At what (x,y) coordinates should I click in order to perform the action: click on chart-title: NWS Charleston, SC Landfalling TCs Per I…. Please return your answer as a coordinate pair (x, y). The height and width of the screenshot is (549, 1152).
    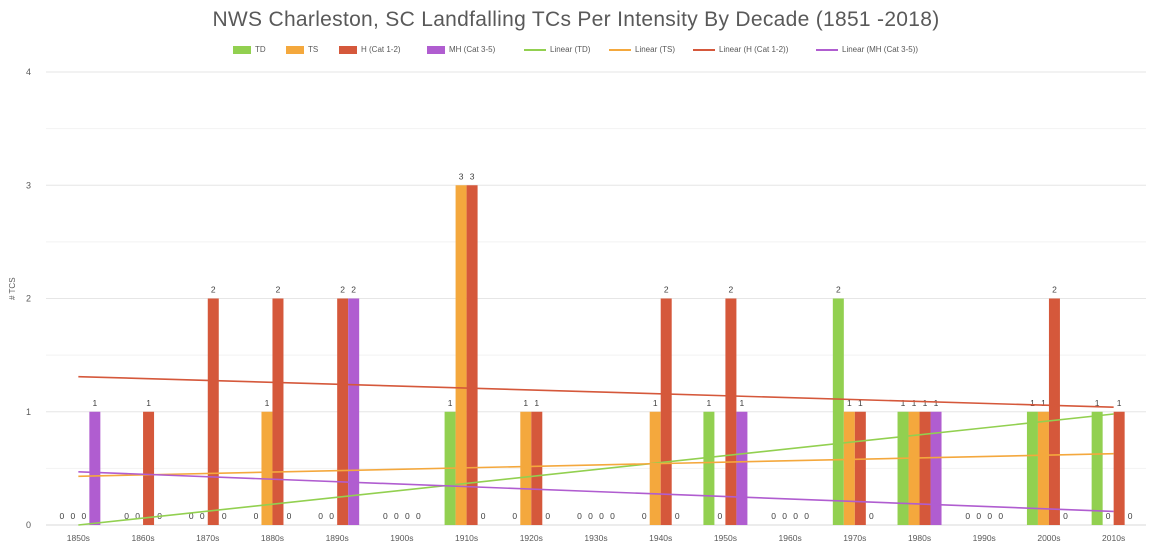
    Looking at the image, I should click on (576, 19).